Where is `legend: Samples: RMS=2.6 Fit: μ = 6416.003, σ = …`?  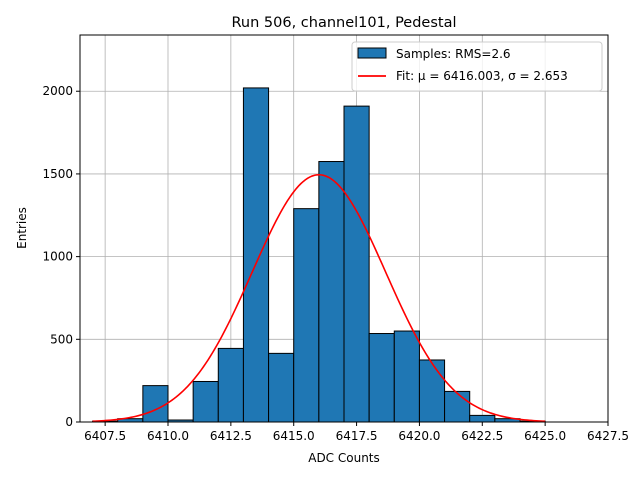 legend: Samples: RMS=2.6 Fit: μ = 6416.003, σ = … is located at coordinates (477, 66).